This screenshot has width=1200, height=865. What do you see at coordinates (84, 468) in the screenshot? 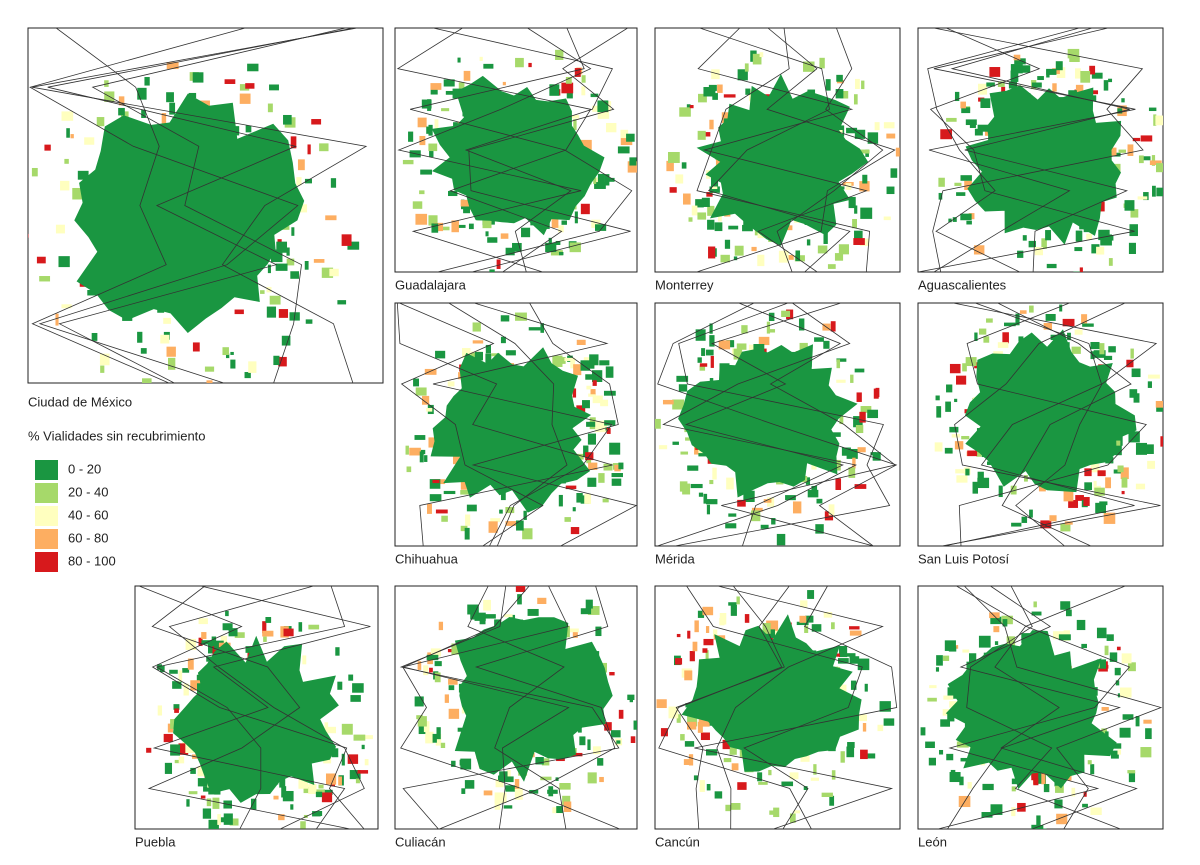
I see `legend-label: 0 - 20` at bounding box center [84, 468].